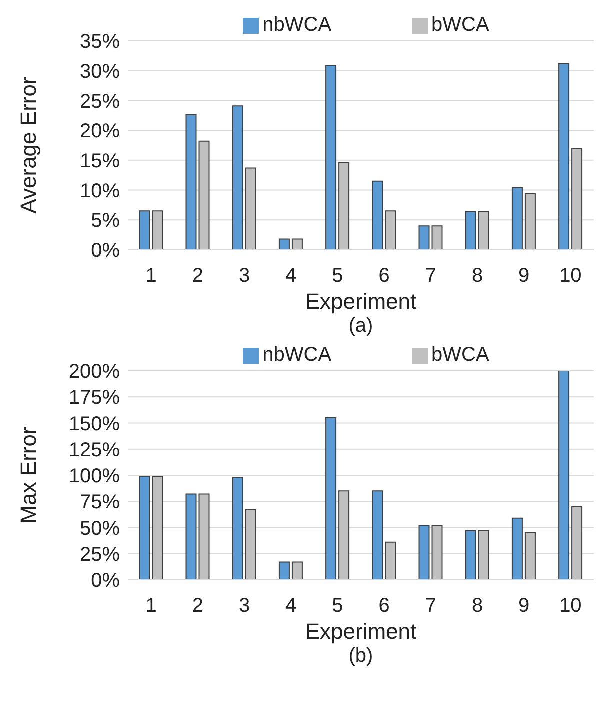 The width and height of the screenshot is (612, 710). What do you see at coordinates (100, 42) in the screenshot?
I see `y-tick-label: 35%` at bounding box center [100, 42].